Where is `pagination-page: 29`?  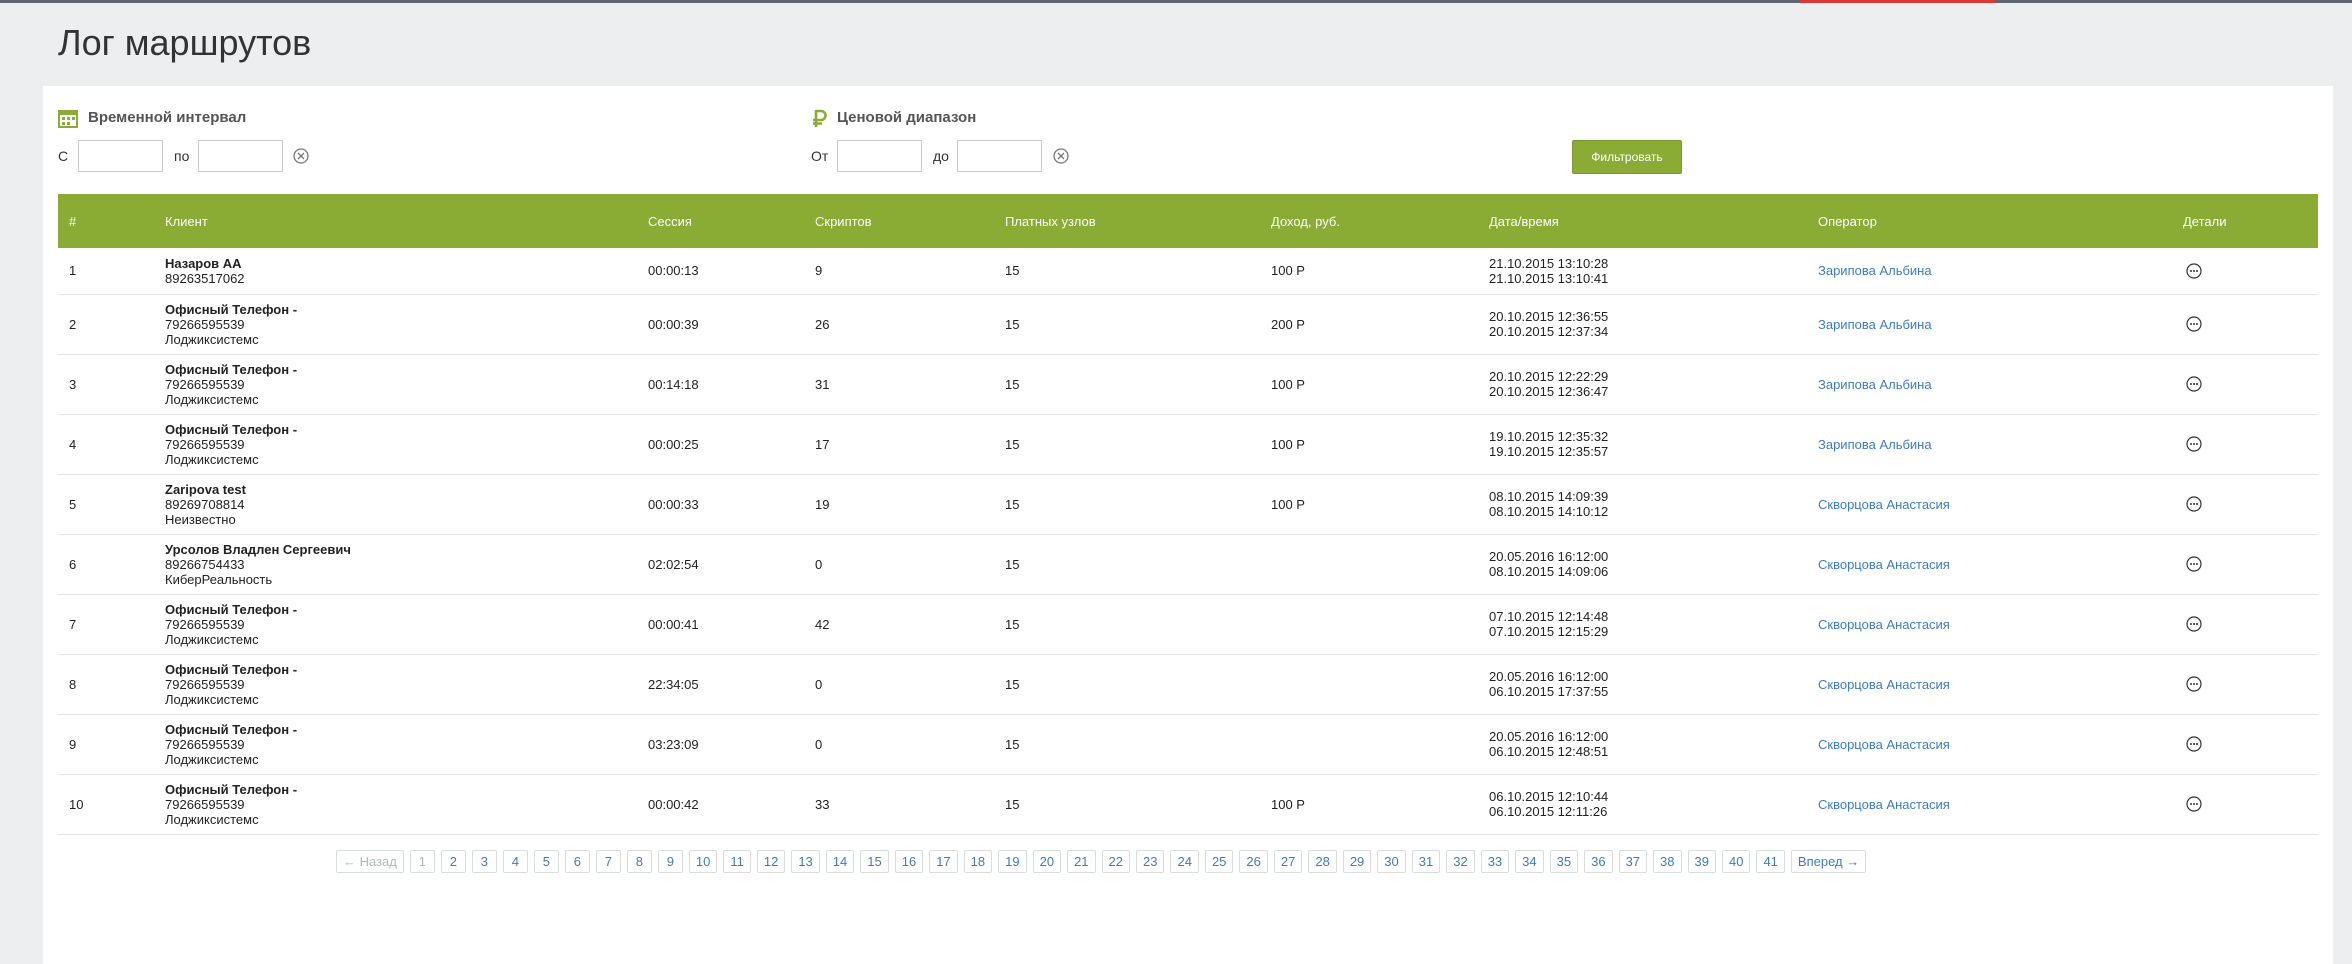 pagination-page: 29 is located at coordinates (1357, 861).